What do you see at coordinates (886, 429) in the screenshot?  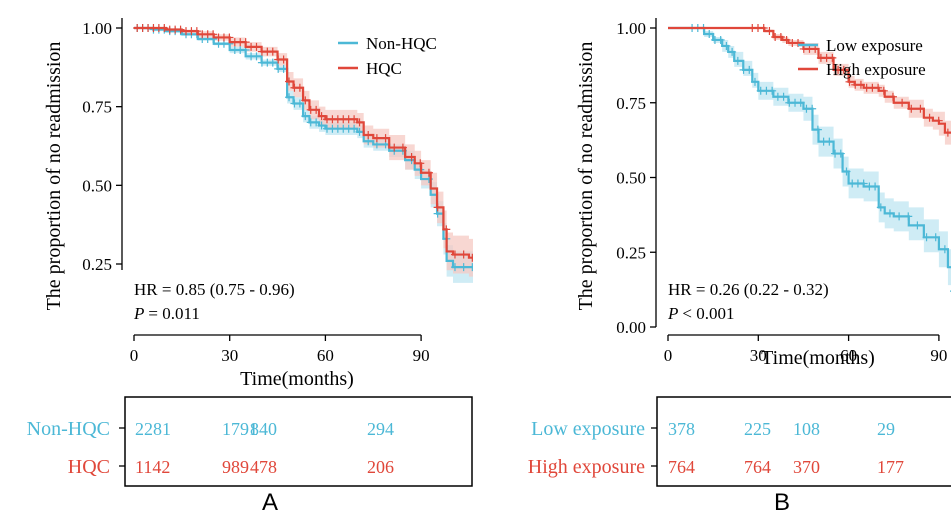 I see `risk-table-count: 29` at bounding box center [886, 429].